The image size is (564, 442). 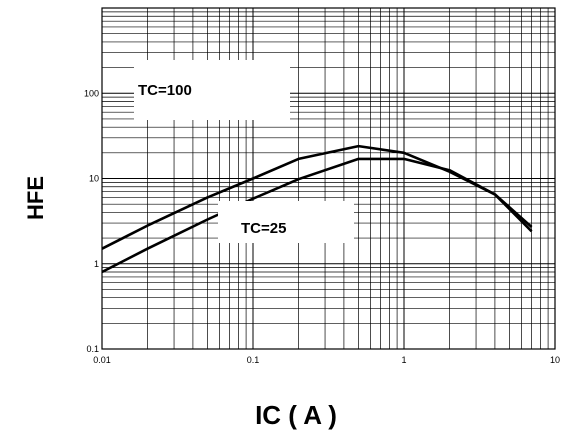 What do you see at coordinates (264, 228) in the screenshot?
I see `tc25-label: TC=25` at bounding box center [264, 228].